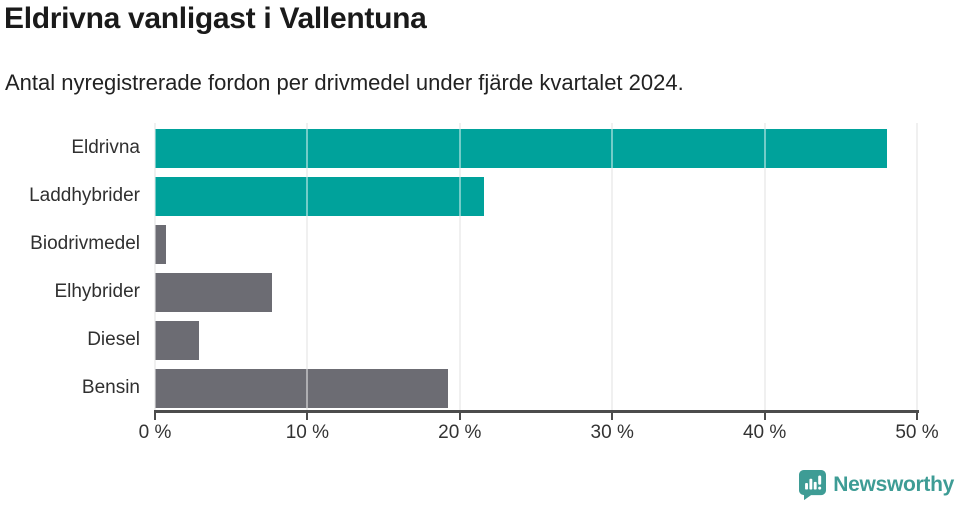 The width and height of the screenshot is (960, 505). What do you see at coordinates (97, 291) in the screenshot?
I see `category-label: Elhybrider` at bounding box center [97, 291].